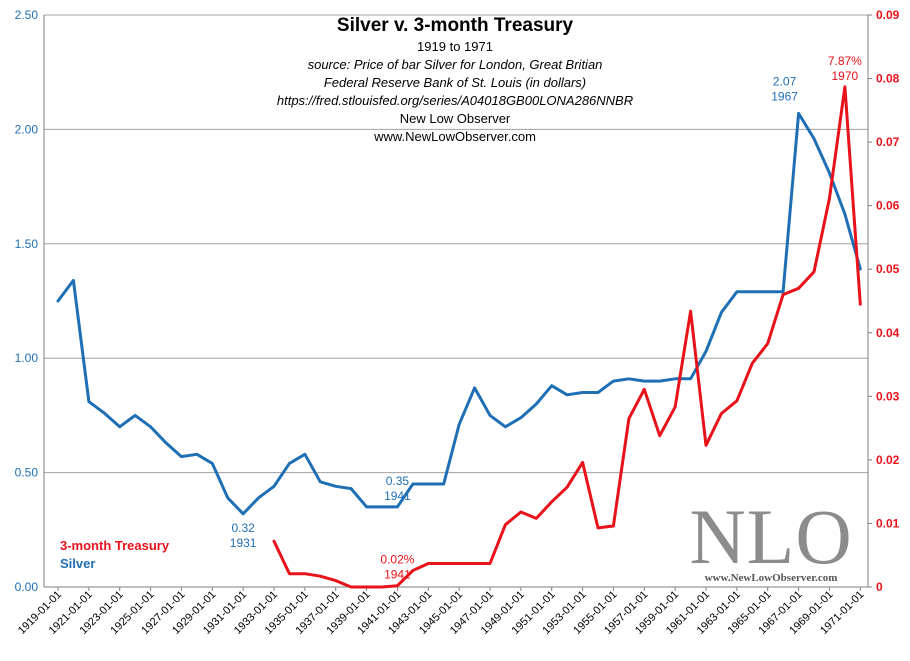 Image resolution: width=910 pixels, height=661 pixels. What do you see at coordinates (27, 129) in the screenshot?
I see `left-tick-label: 2.00` at bounding box center [27, 129].